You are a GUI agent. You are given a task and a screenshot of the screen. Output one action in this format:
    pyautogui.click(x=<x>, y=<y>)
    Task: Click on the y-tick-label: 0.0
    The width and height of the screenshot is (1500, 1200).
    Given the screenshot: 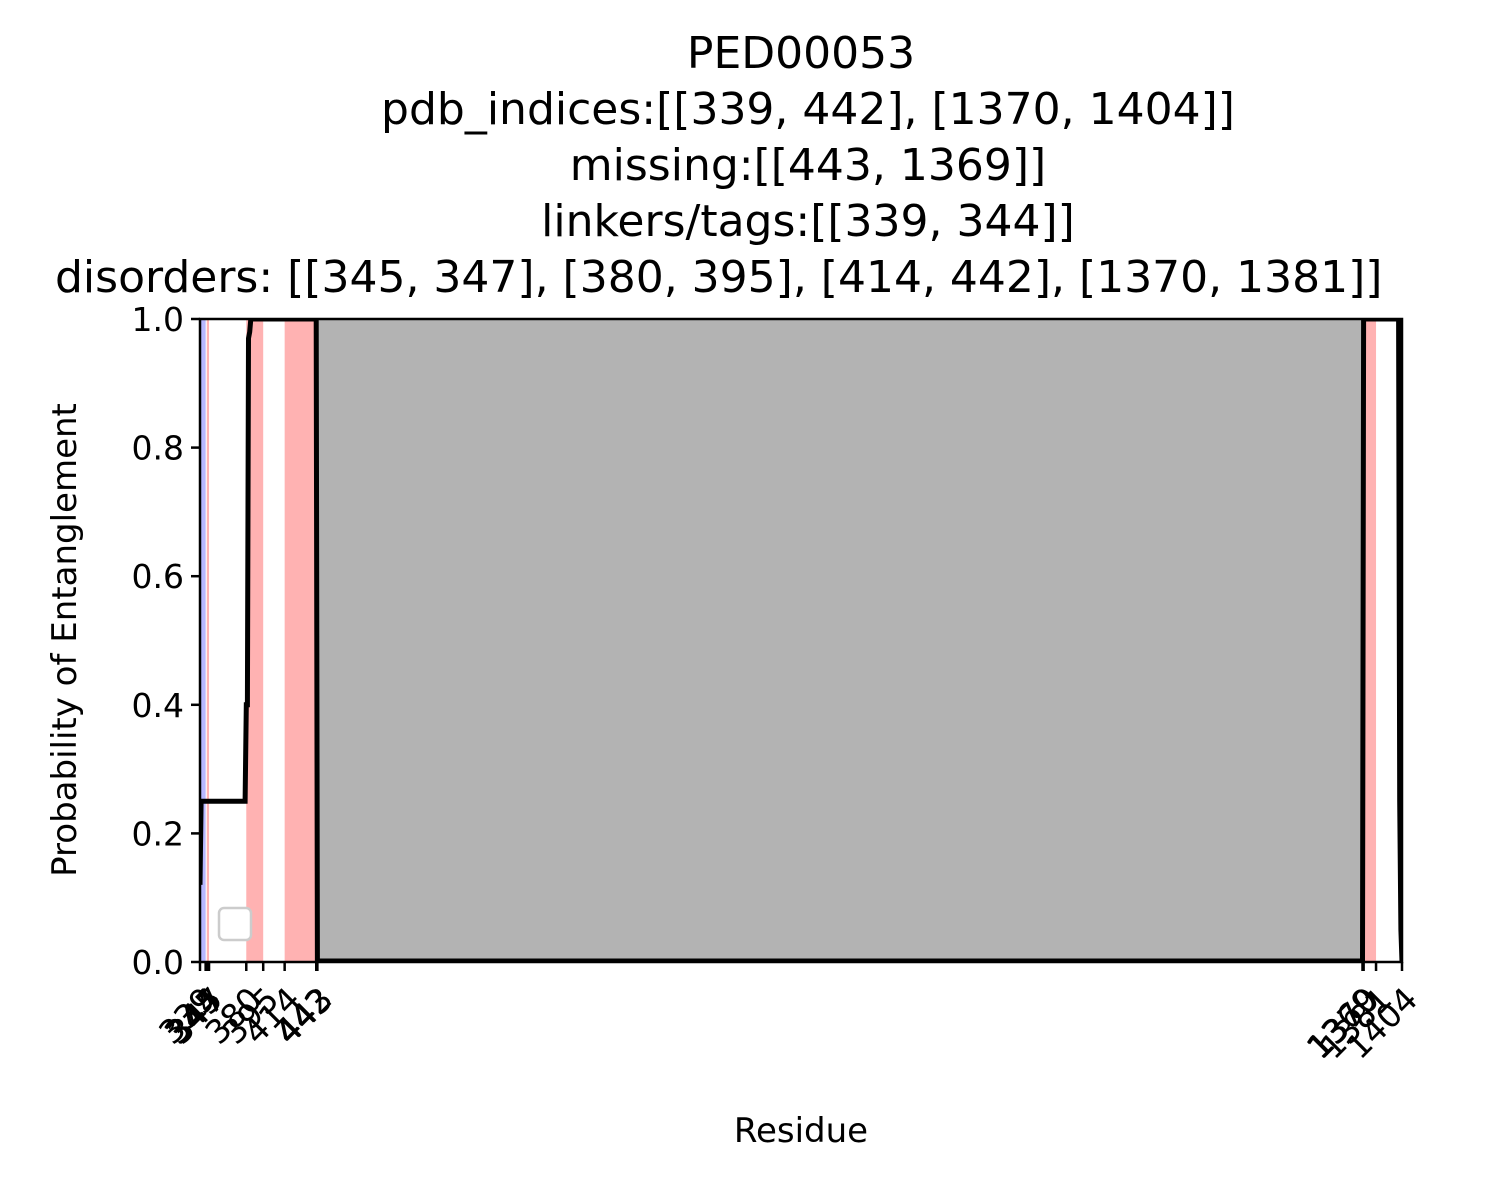 What is the action you would take?
    pyautogui.click(x=158, y=962)
    